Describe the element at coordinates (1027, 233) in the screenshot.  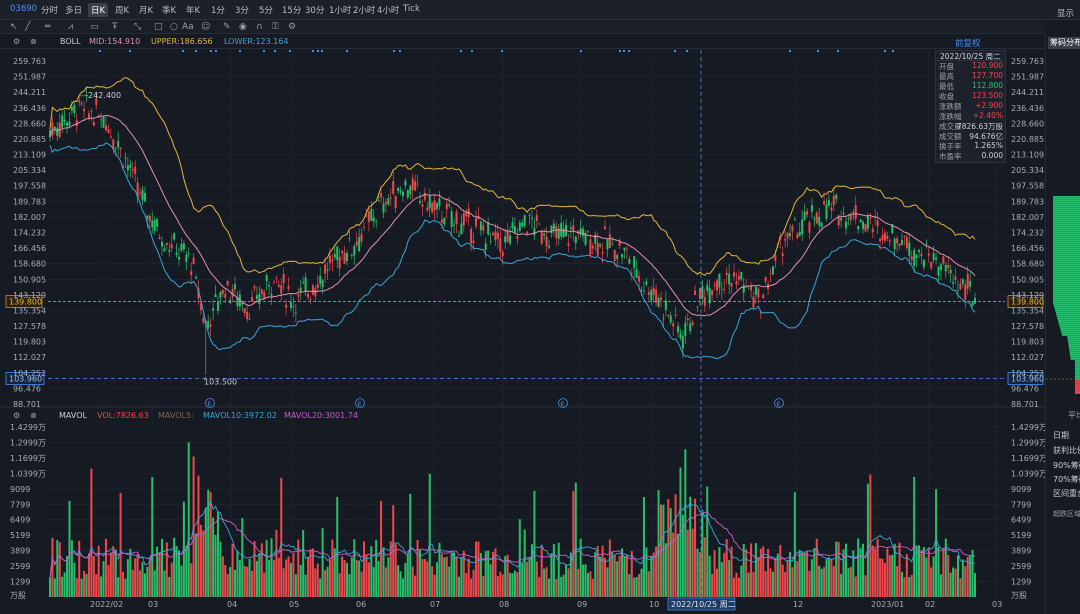
I see `price-tick-right: 174.232` at that location.